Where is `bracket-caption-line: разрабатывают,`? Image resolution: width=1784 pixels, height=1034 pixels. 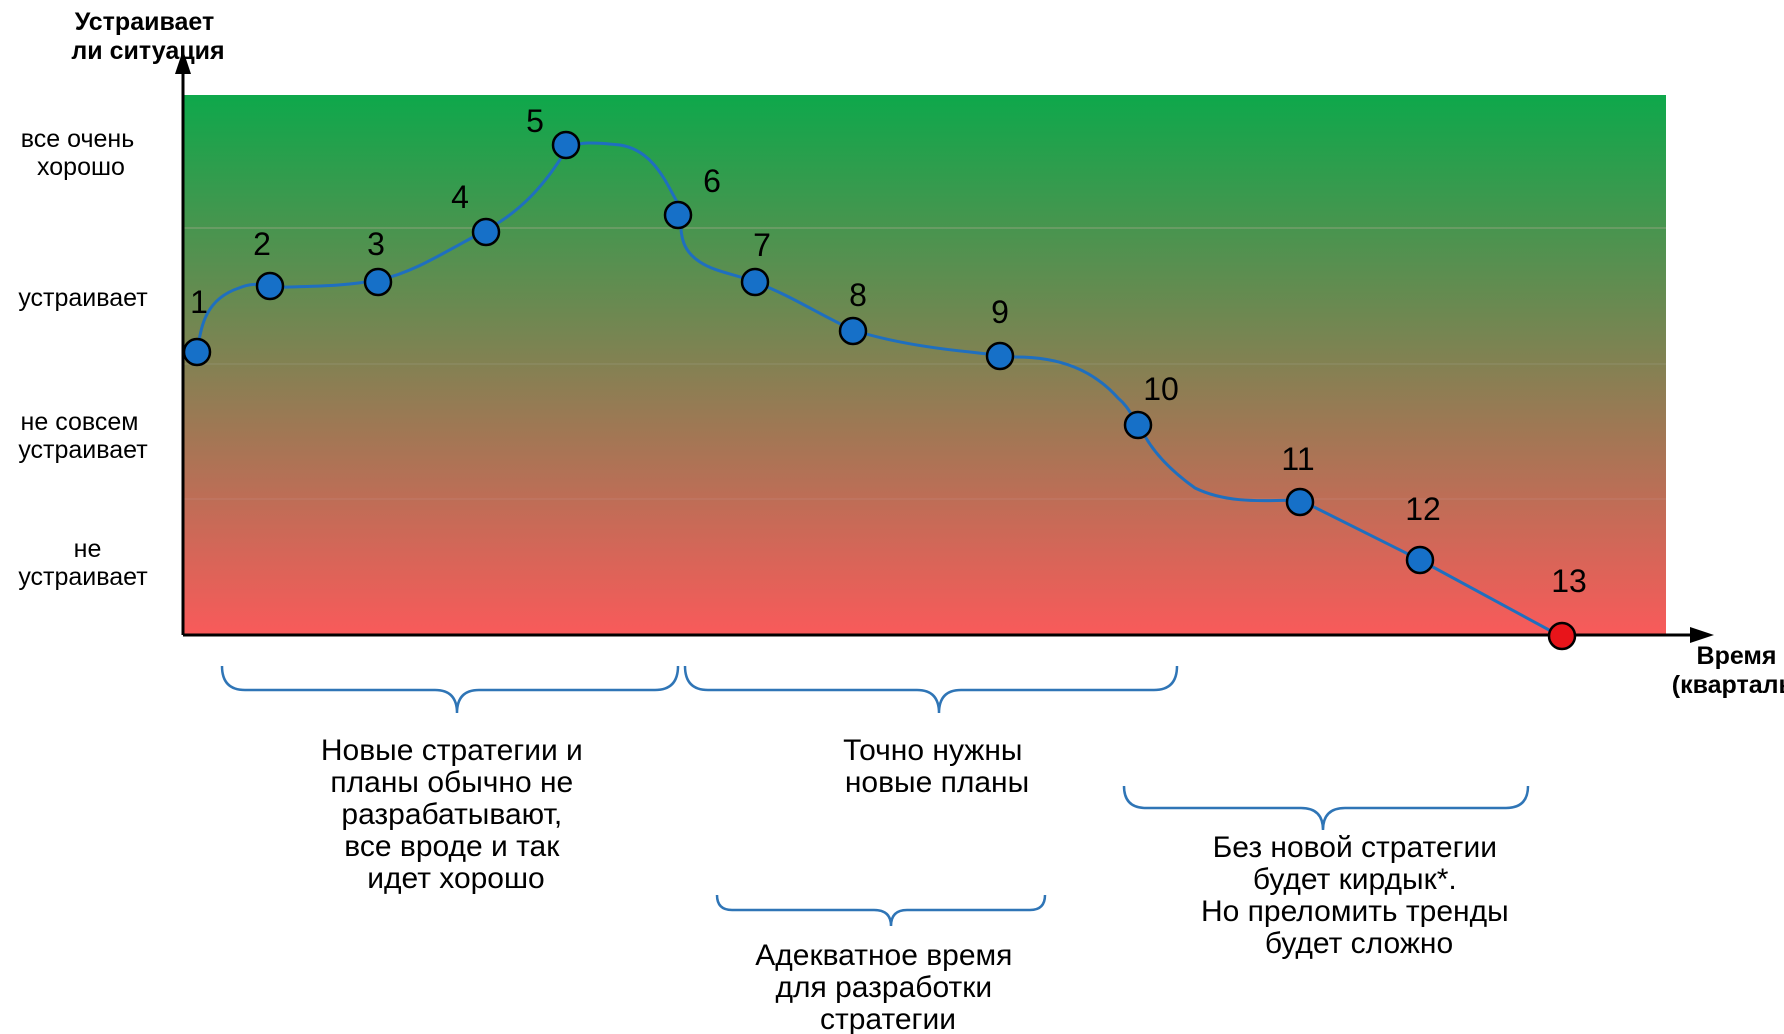 bracket-caption-line: разрабатывают, is located at coordinates (451, 814).